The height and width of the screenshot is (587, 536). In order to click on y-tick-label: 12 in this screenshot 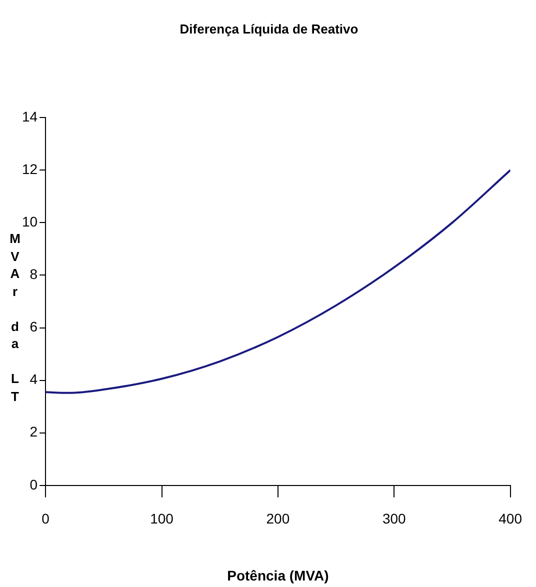, I will do `click(30, 169)`.